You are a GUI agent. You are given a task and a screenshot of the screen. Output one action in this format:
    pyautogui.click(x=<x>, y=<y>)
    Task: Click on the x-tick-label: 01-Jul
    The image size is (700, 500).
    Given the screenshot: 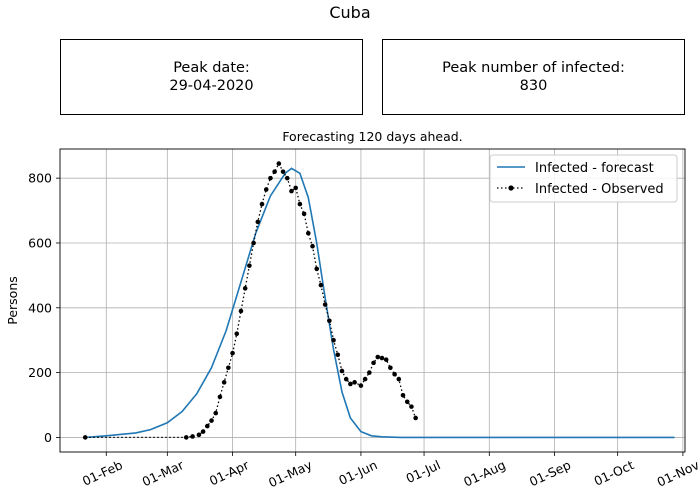 What is the action you would take?
    pyautogui.click(x=423, y=471)
    